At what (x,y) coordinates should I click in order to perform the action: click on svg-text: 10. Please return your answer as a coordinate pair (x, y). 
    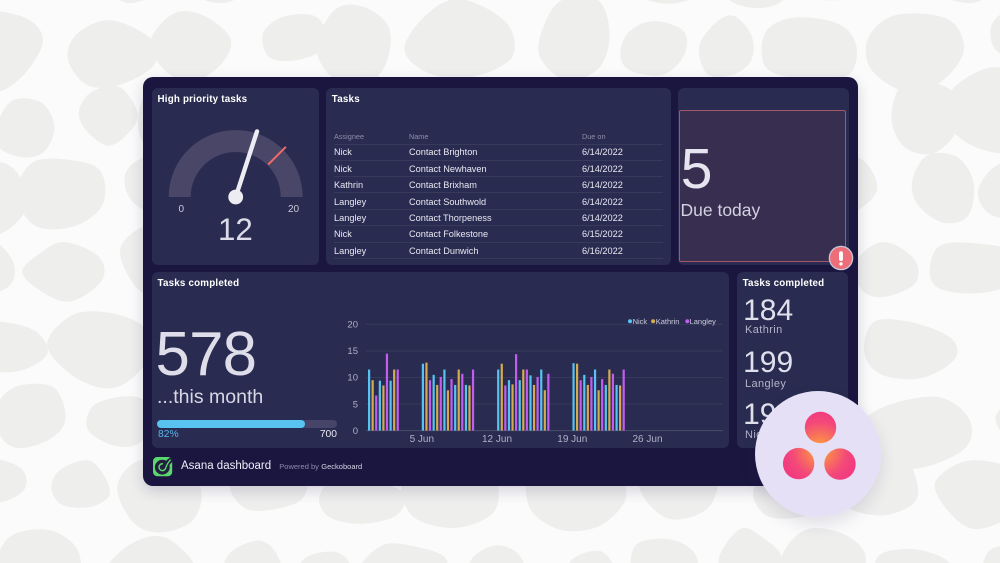
    Looking at the image, I should click on (352, 378).